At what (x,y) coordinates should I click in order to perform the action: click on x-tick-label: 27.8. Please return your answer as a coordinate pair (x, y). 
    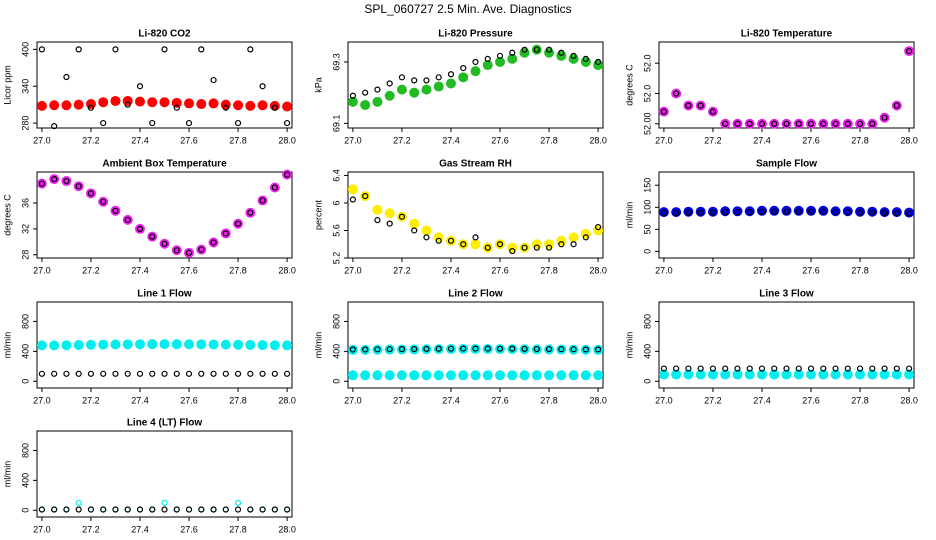
    Looking at the image, I should click on (860, 140).